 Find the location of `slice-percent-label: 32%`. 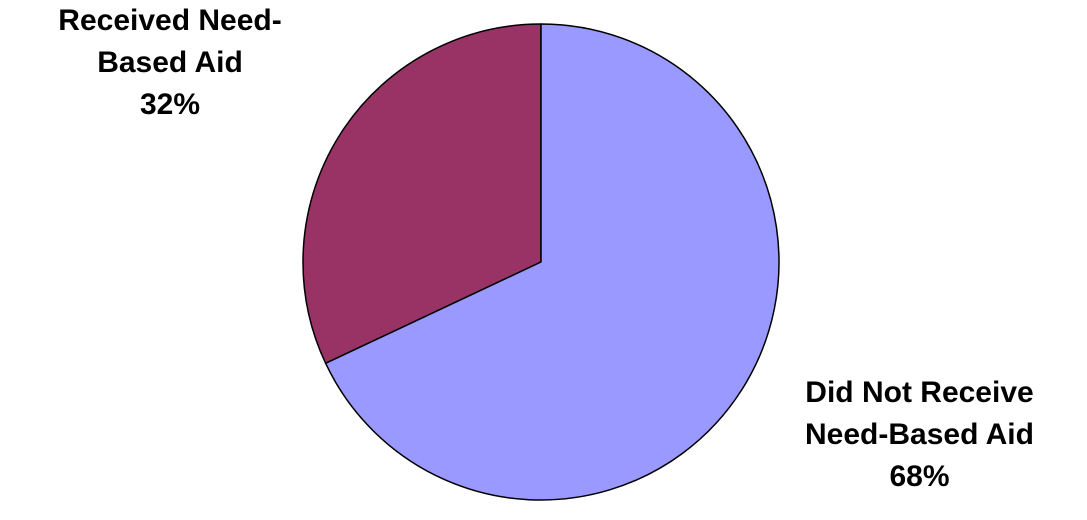

slice-percent-label: 32% is located at coordinates (170, 104).